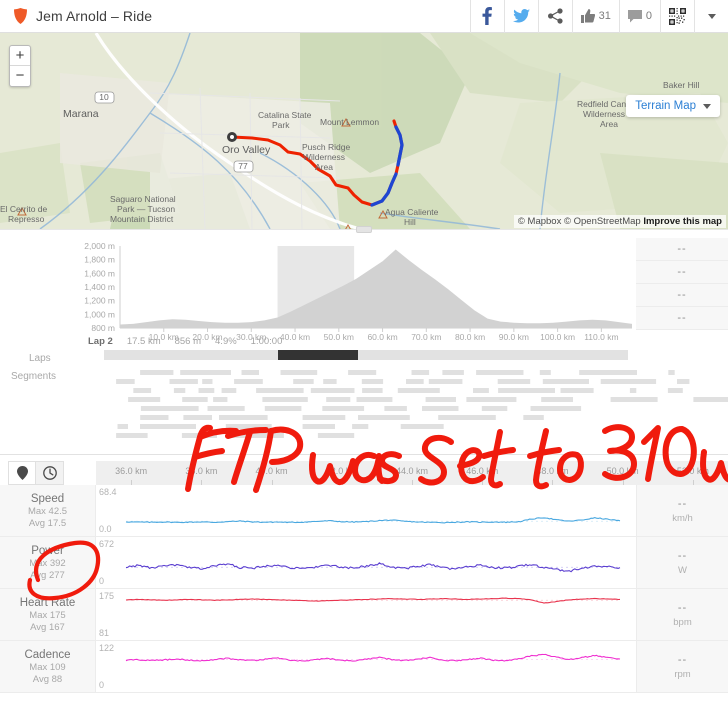 The width and height of the screenshot is (728, 705). I want to click on heart-rate-plot: 175 81, so click(366, 614).